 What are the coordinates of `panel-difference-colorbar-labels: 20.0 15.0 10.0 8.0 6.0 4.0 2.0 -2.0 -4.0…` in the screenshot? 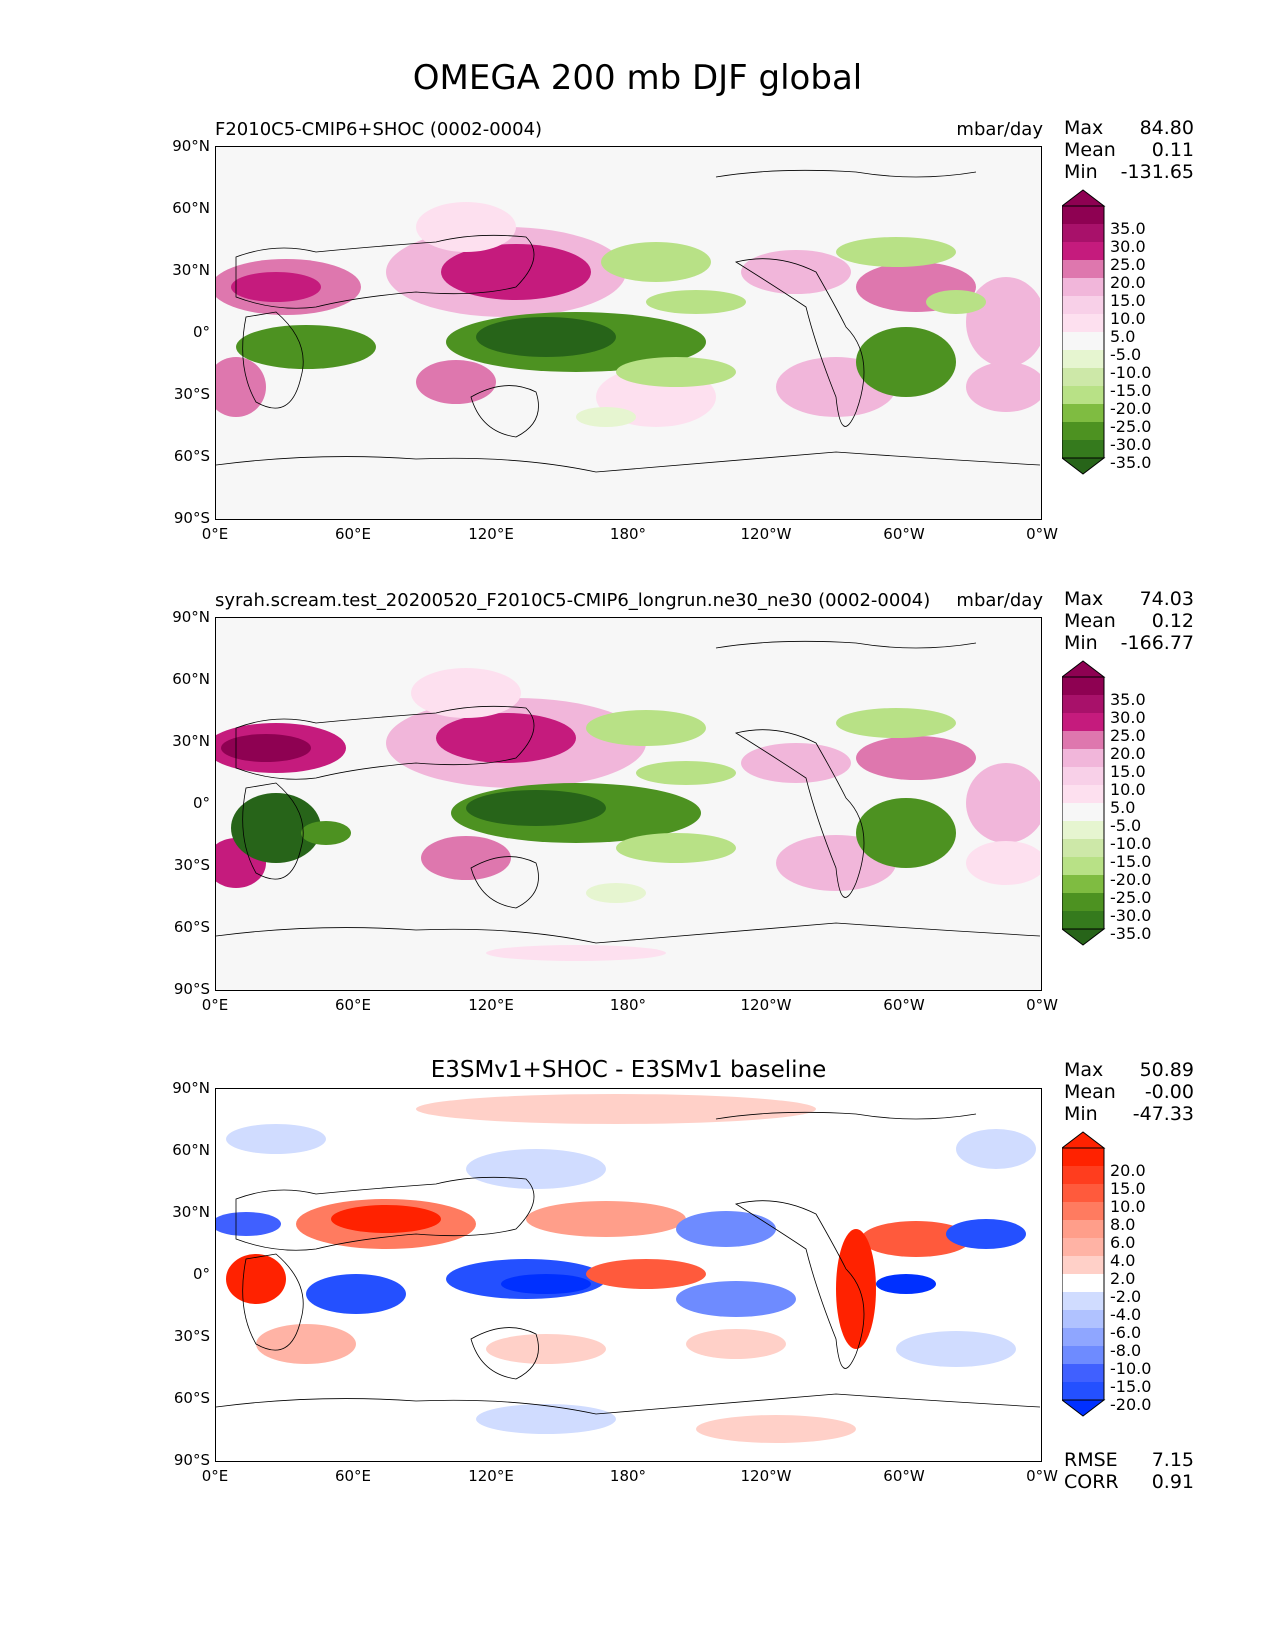 It's located at (1130, 1288).